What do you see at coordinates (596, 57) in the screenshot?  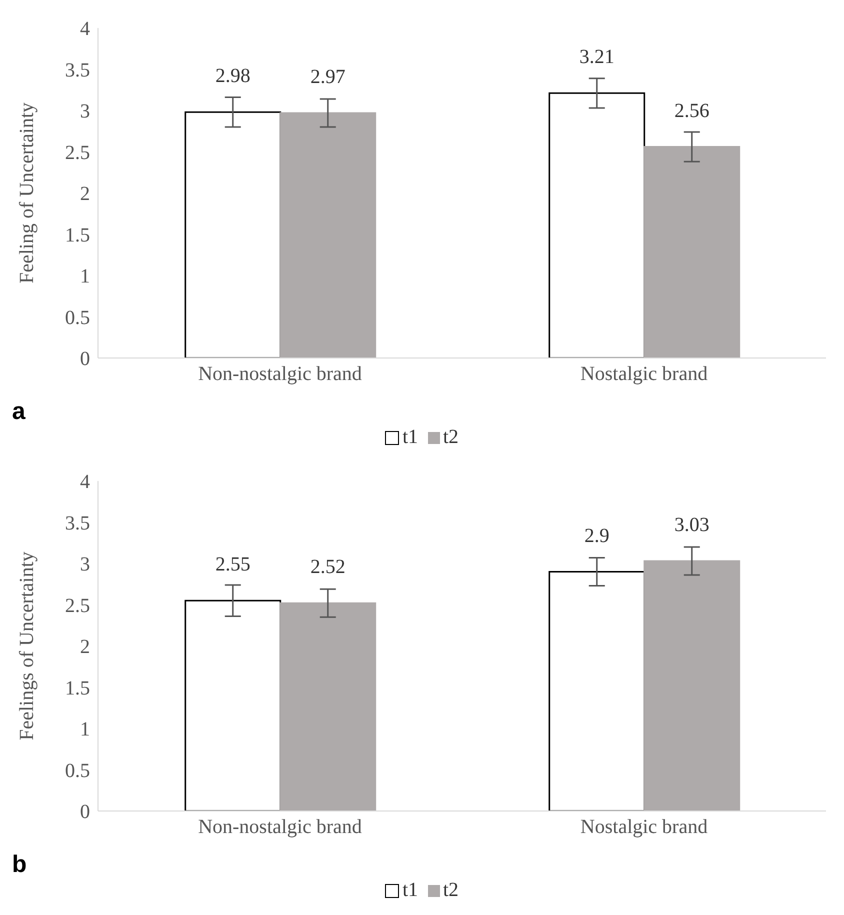 I see `data-label: 3.21` at bounding box center [596, 57].